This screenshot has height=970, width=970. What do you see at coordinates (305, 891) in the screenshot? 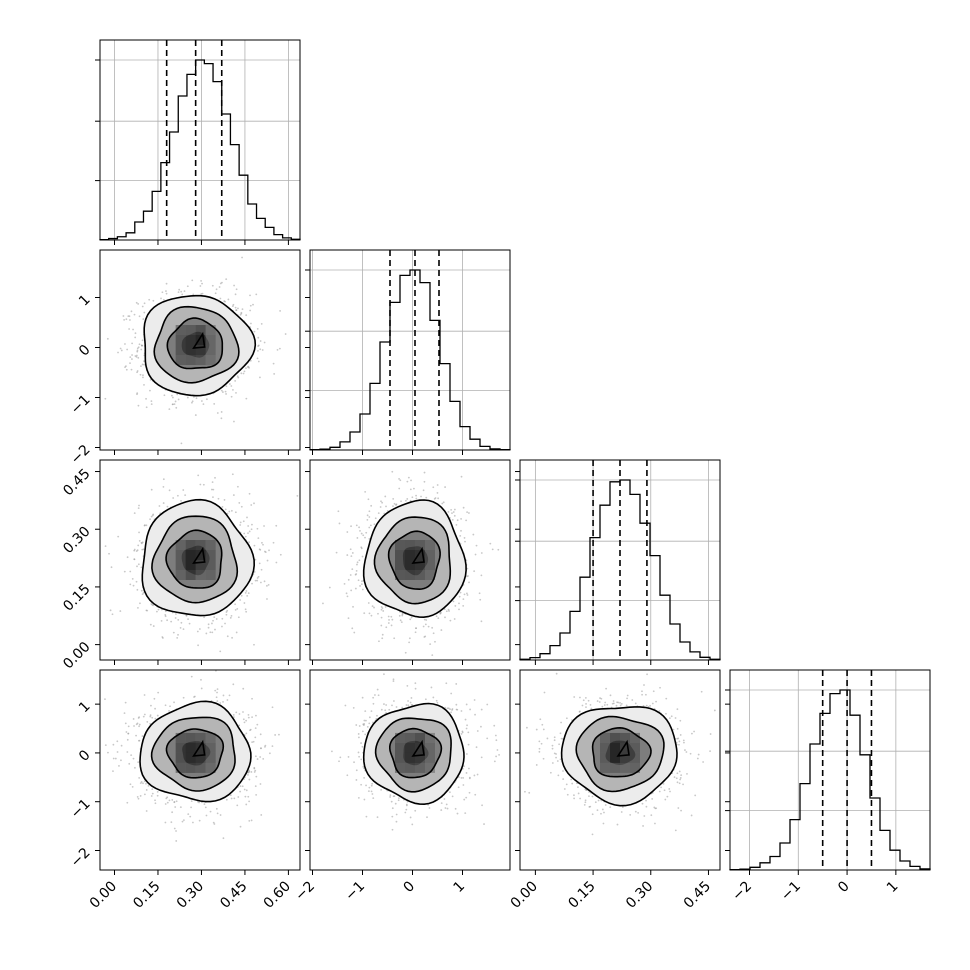
I see `x-tick-label: −2` at bounding box center [305, 891].